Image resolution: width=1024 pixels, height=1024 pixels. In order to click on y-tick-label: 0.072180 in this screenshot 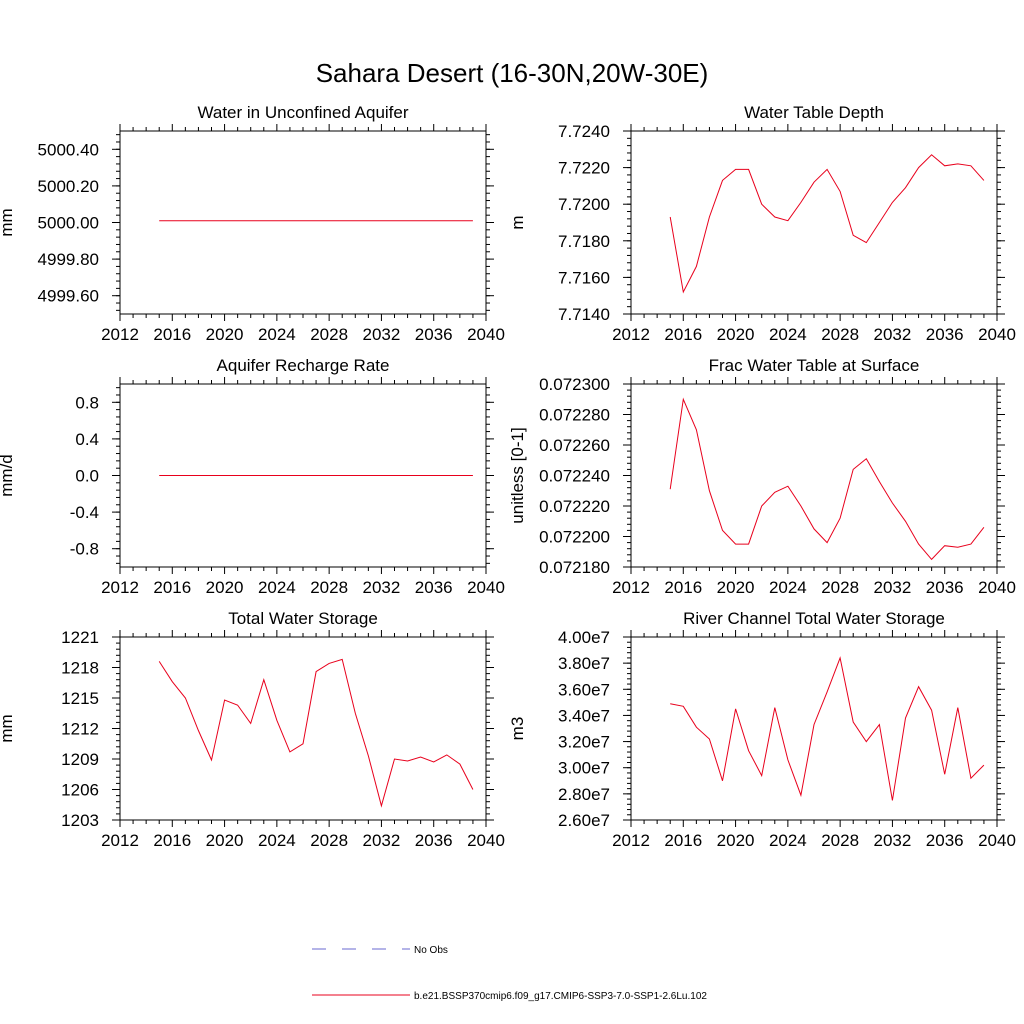, I will do `click(574, 567)`.